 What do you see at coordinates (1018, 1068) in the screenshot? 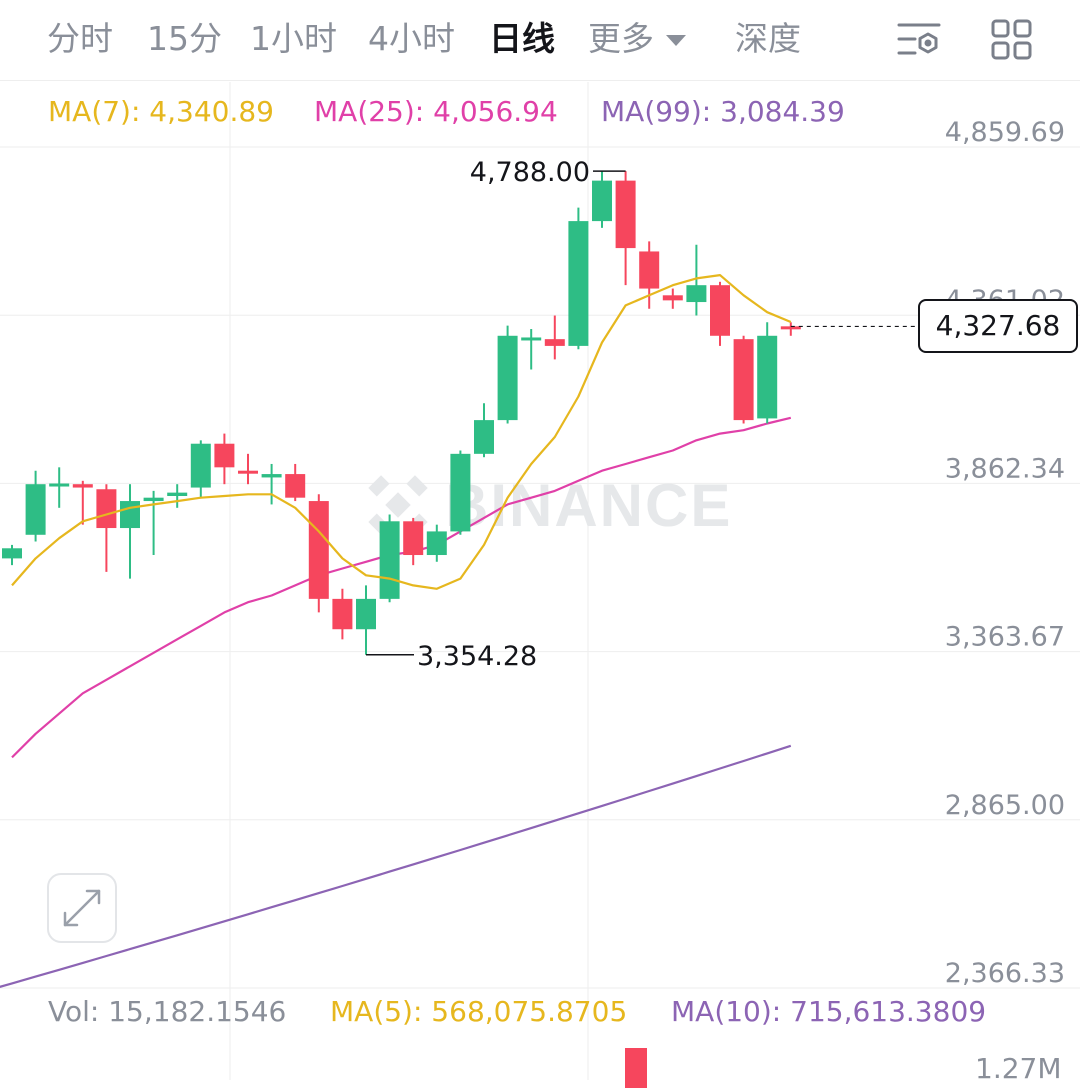
I see `volume-axis-label: 1.27M` at bounding box center [1018, 1068].